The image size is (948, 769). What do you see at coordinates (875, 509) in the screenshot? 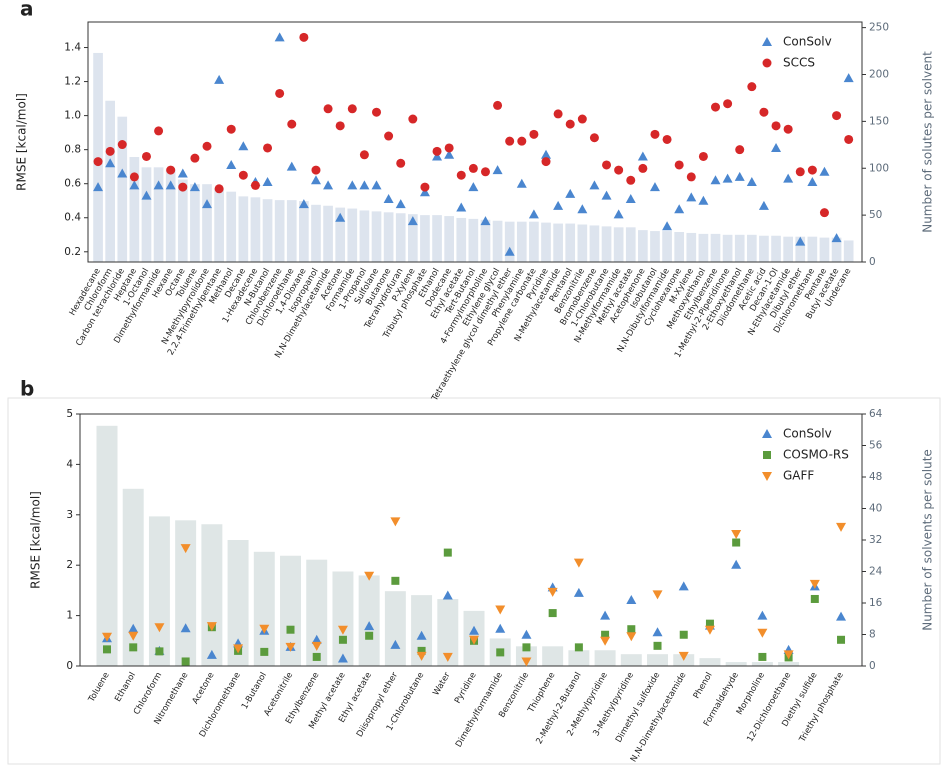
I see `y2-tick-label: 40` at bounding box center [875, 509].